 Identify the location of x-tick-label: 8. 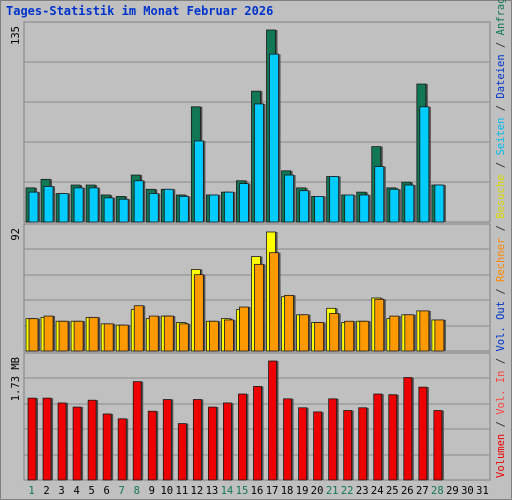
(137, 491).